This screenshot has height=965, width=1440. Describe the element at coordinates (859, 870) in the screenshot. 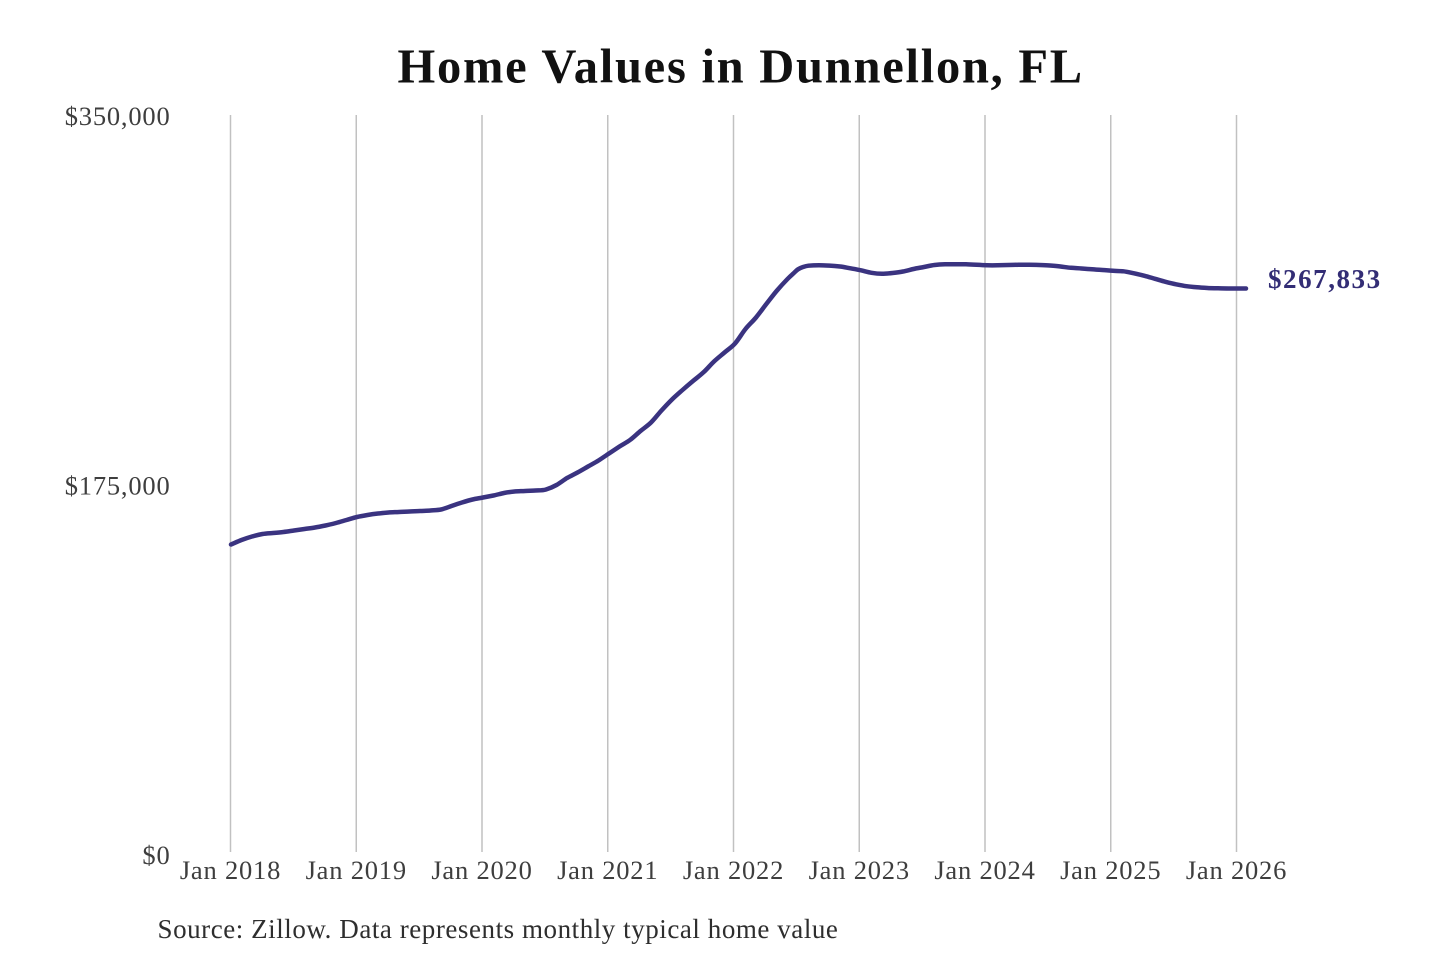

I see `svg-text: Jan 2023` at that location.